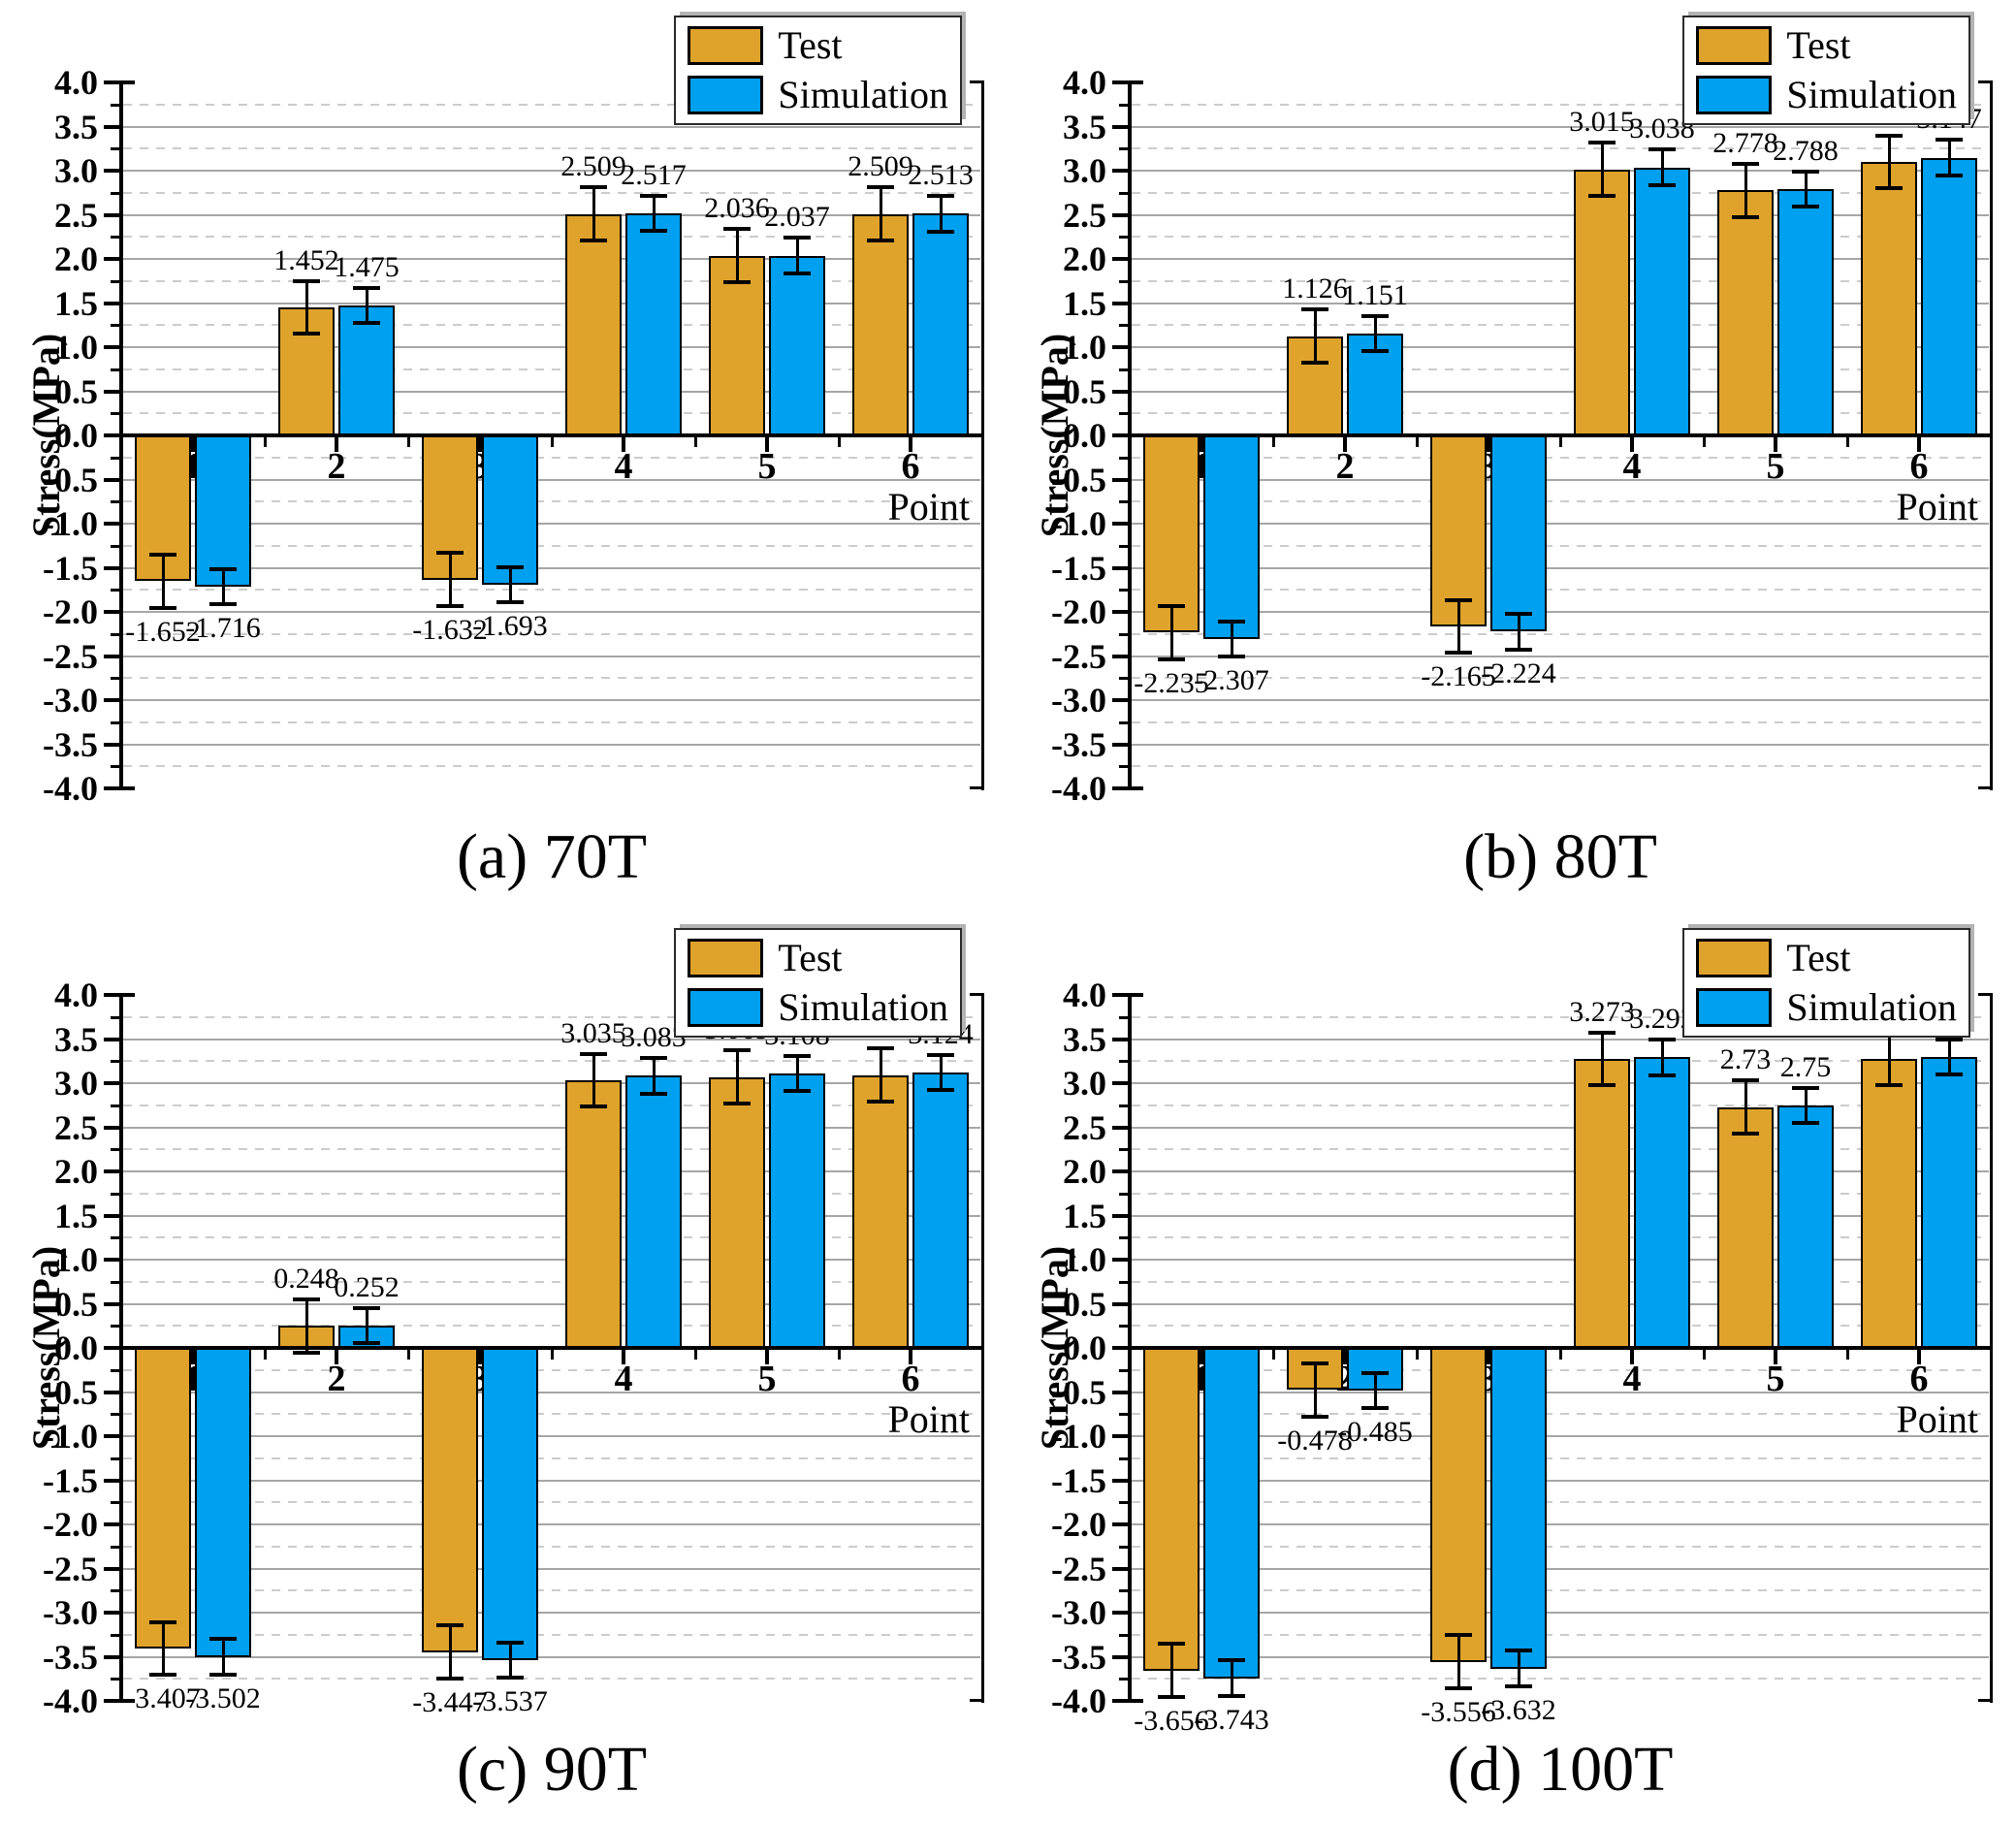 Image resolution: width=2016 pixels, height=1825 pixels. Describe the element at coordinates (1518, 1709) in the screenshot. I see `value-label: -3.632` at that location.